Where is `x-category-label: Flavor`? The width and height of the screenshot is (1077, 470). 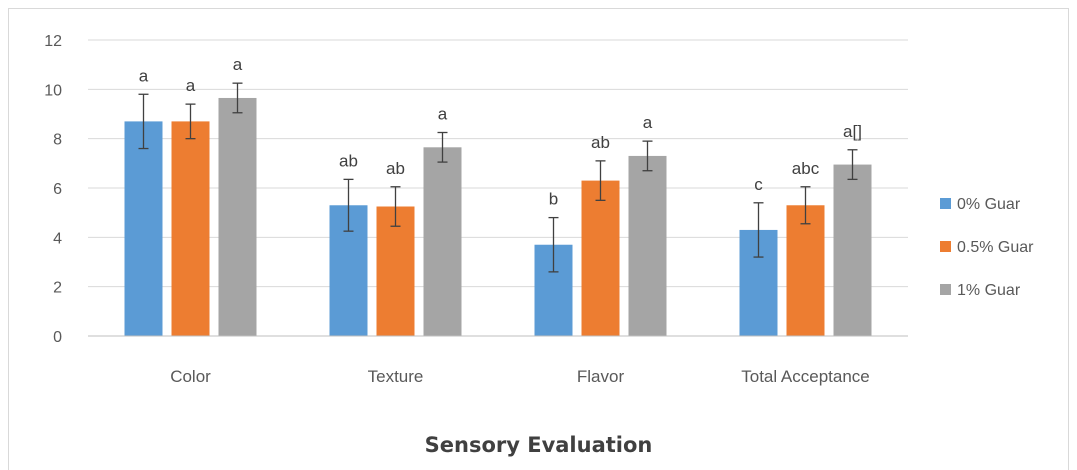 x-category-label: Flavor is located at coordinates (601, 376).